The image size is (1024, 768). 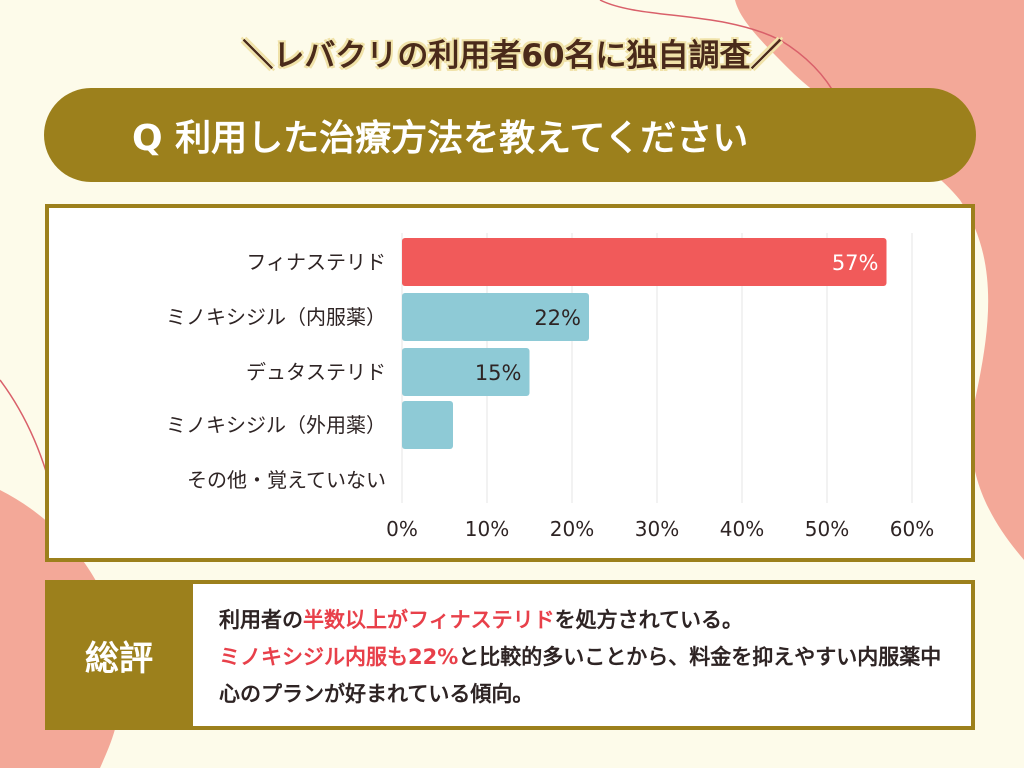 I want to click on data-label: 57%, so click(x=855, y=263).